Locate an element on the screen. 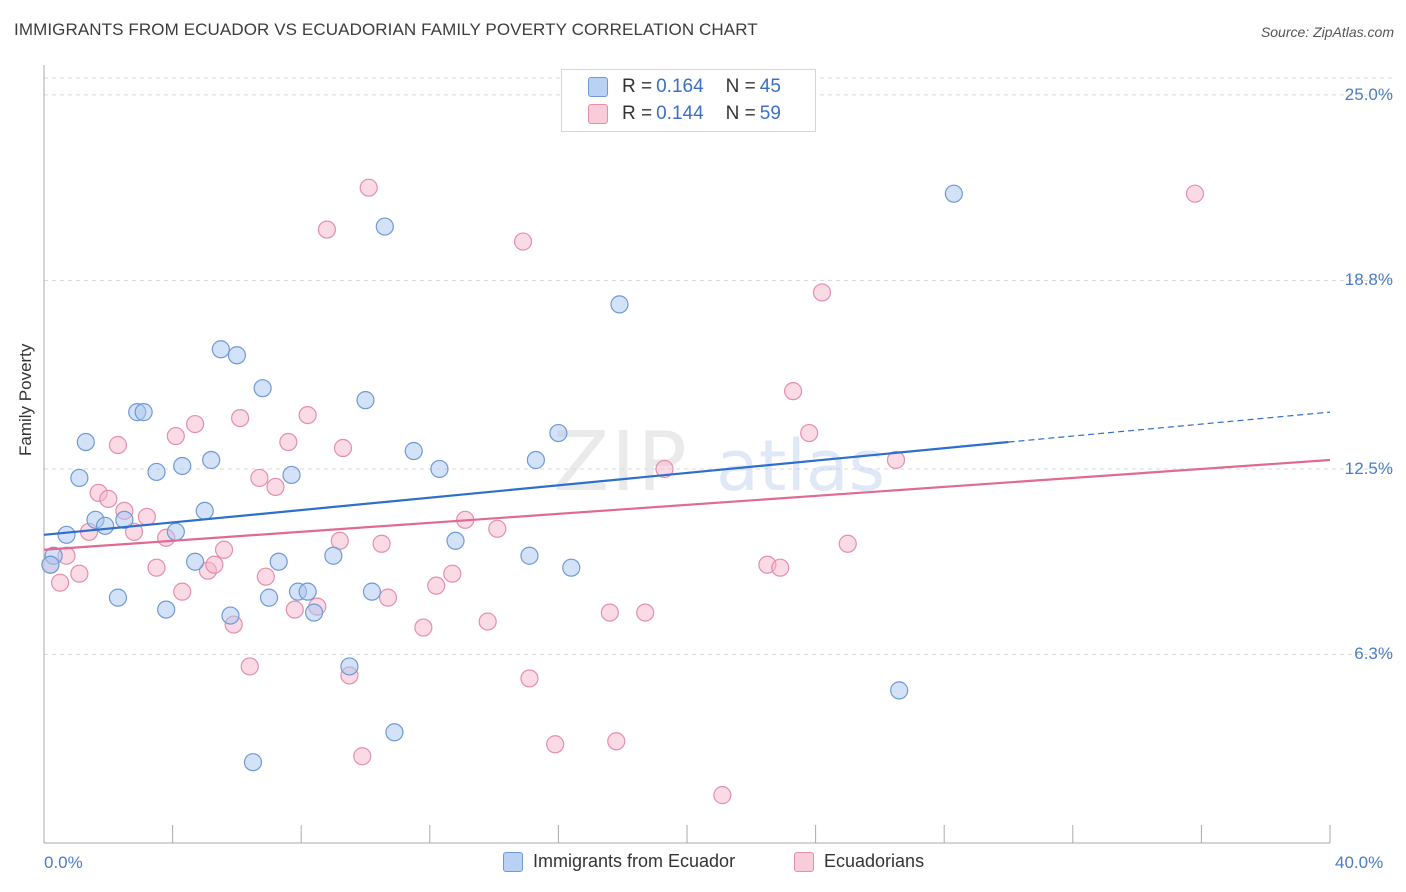 The image size is (1406, 892). bottom-legend-ecuadorians: Ecuadorians is located at coordinates (859, 861).